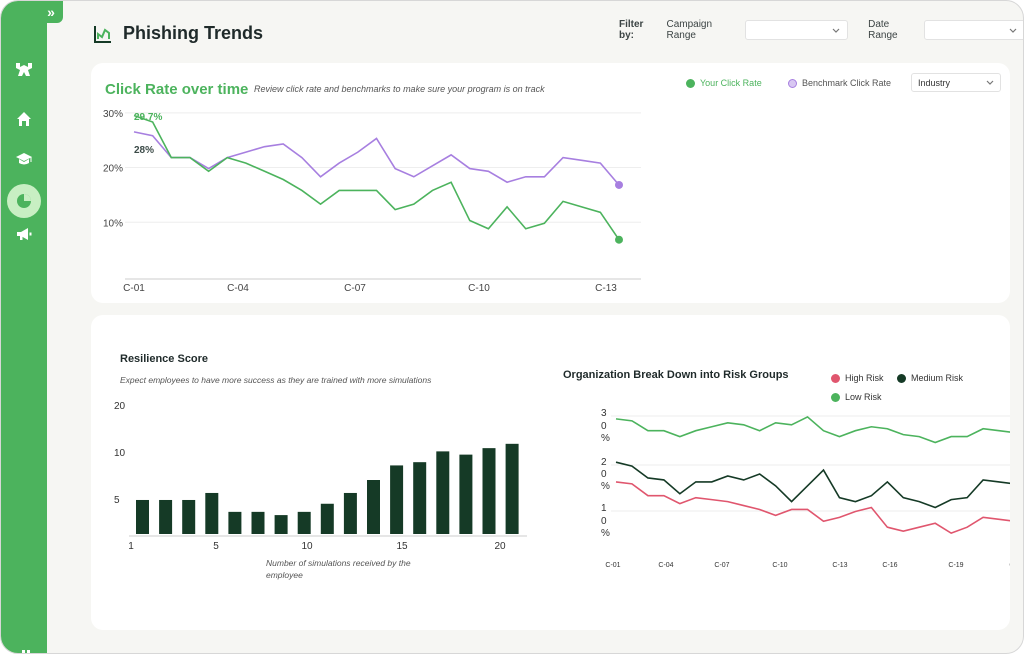 Image resolution: width=1024 pixels, height=654 pixels. I want to click on y-tick-label: 20%, so click(113, 169).